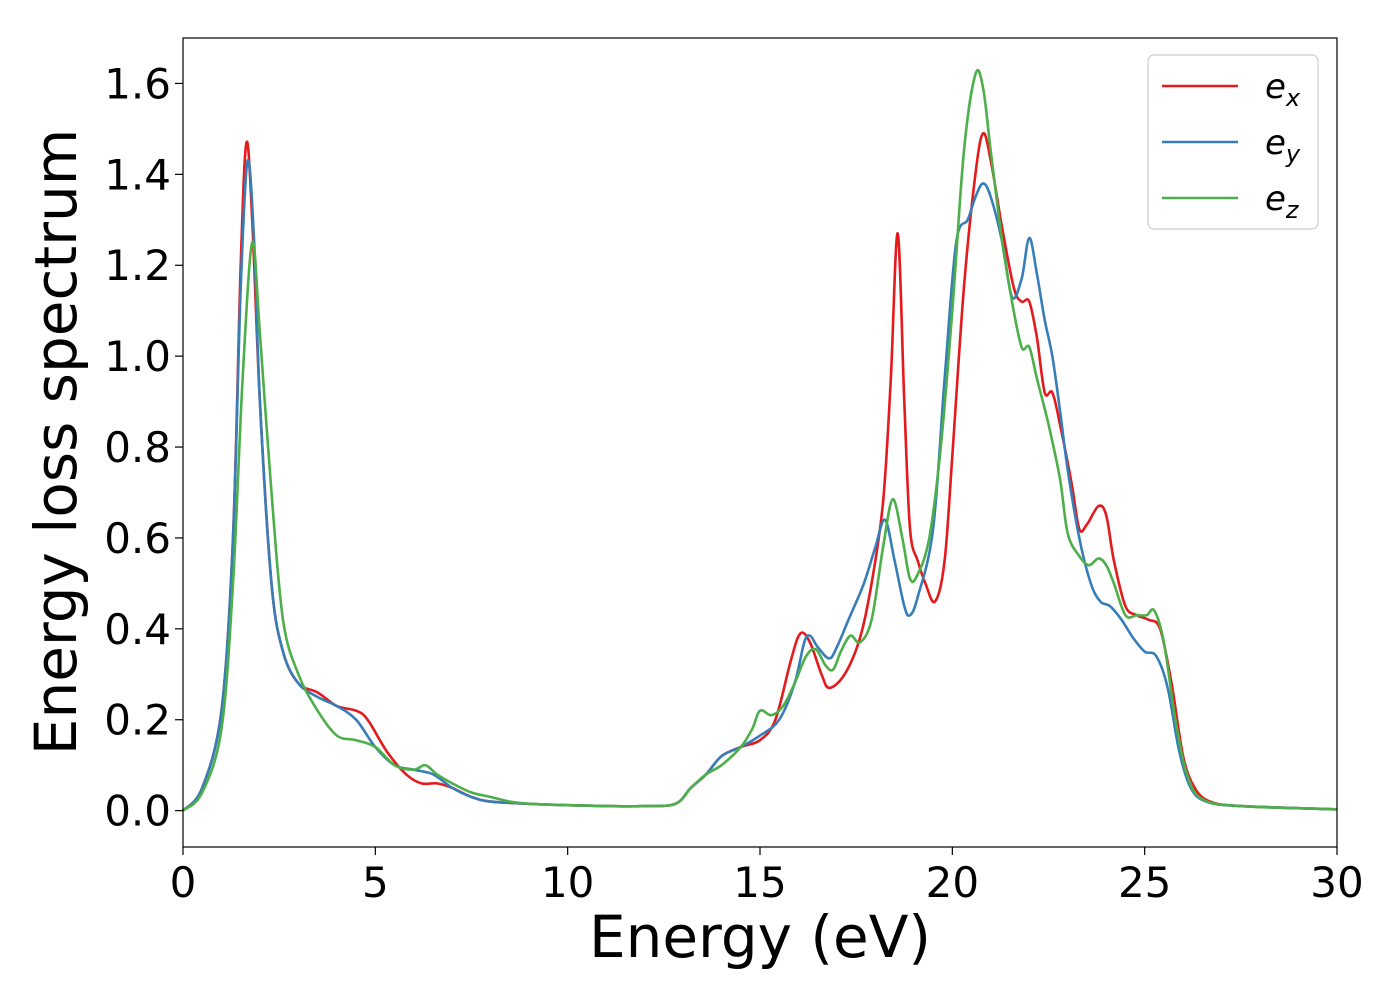  I want to click on legend-label-z: ez, so click(1282, 201).